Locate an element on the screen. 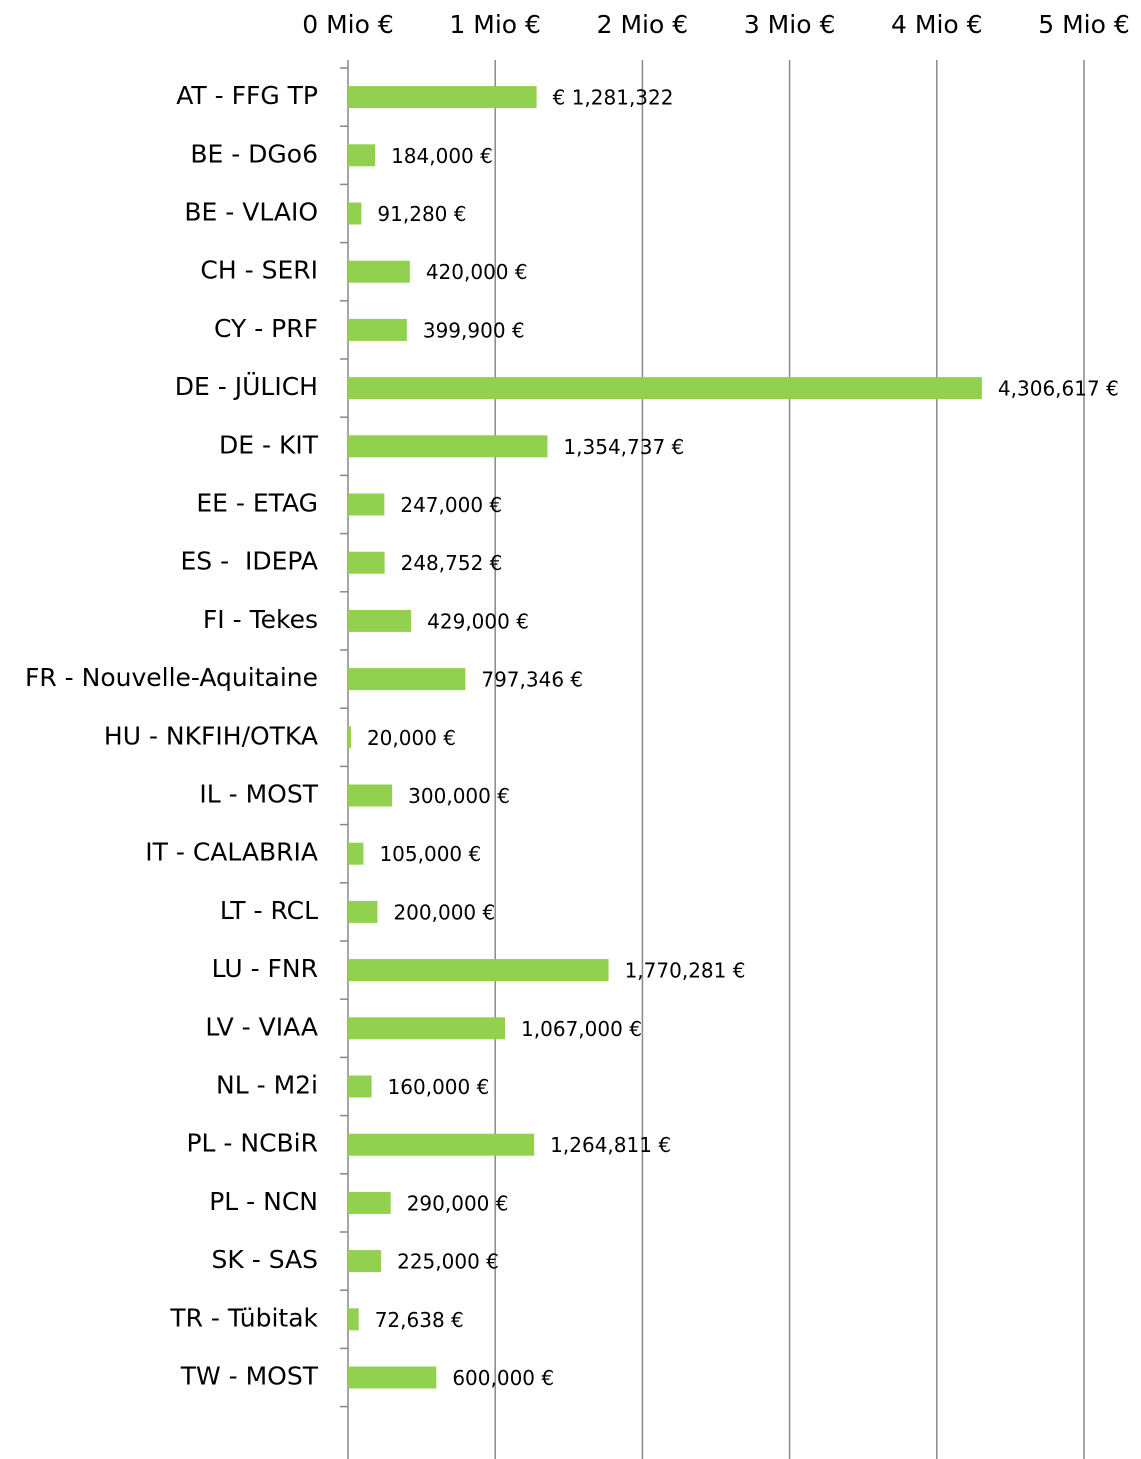 This screenshot has width=1141, height=1459. y-tick-label: LT - RCL is located at coordinates (269, 910).